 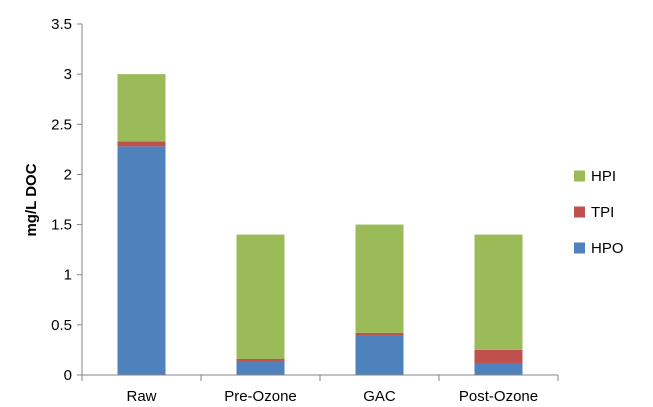 What do you see at coordinates (61, 225) in the screenshot?
I see `y-tick-label: 1.5` at bounding box center [61, 225].